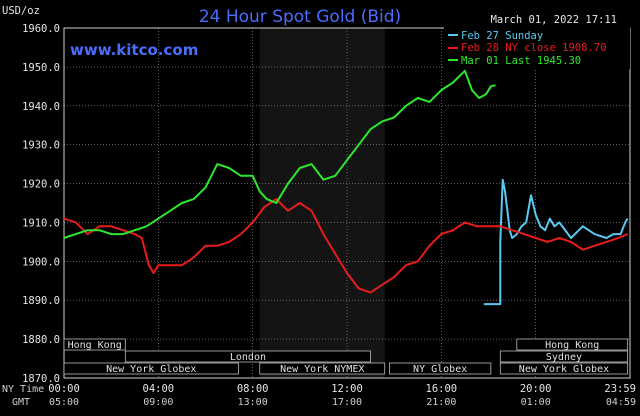  I want to click on x-tick-label-ny: 08:00, so click(253, 389).